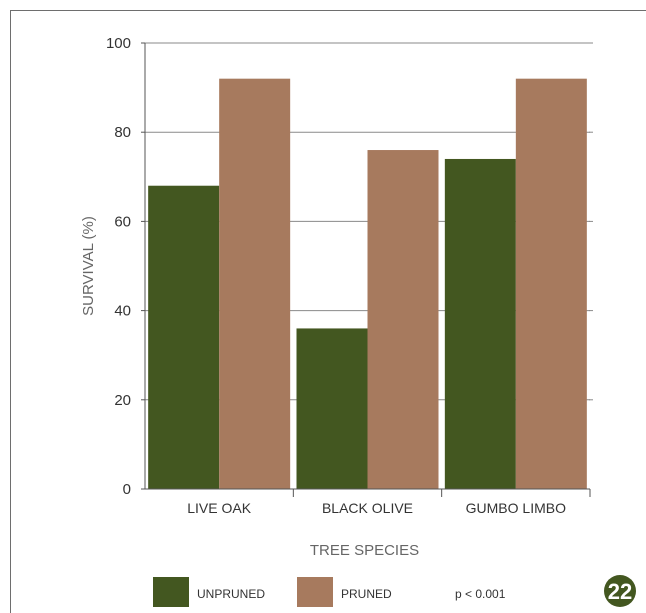  What do you see at coordinates (118, 43) in the screenshot?
I see `y-tick-label: 100` at bounding box center [118, 43].